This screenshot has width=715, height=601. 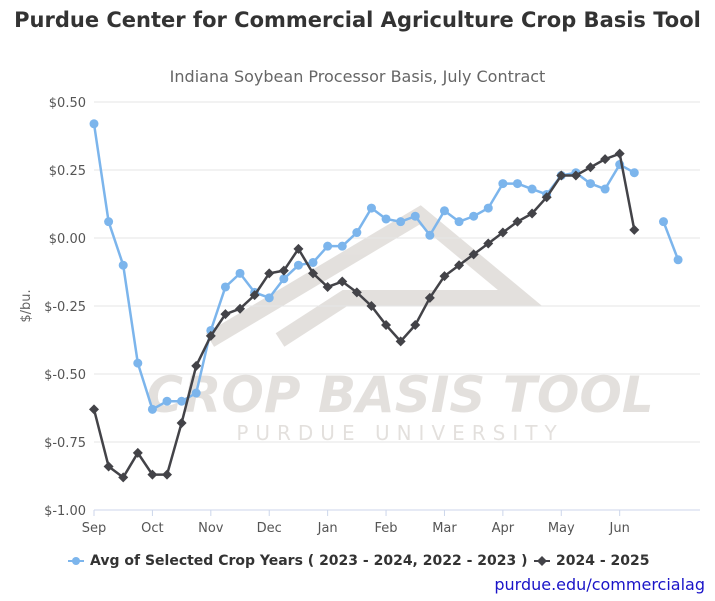 I want to click on x-tick-label: Jun, so click(x=619, y=528).